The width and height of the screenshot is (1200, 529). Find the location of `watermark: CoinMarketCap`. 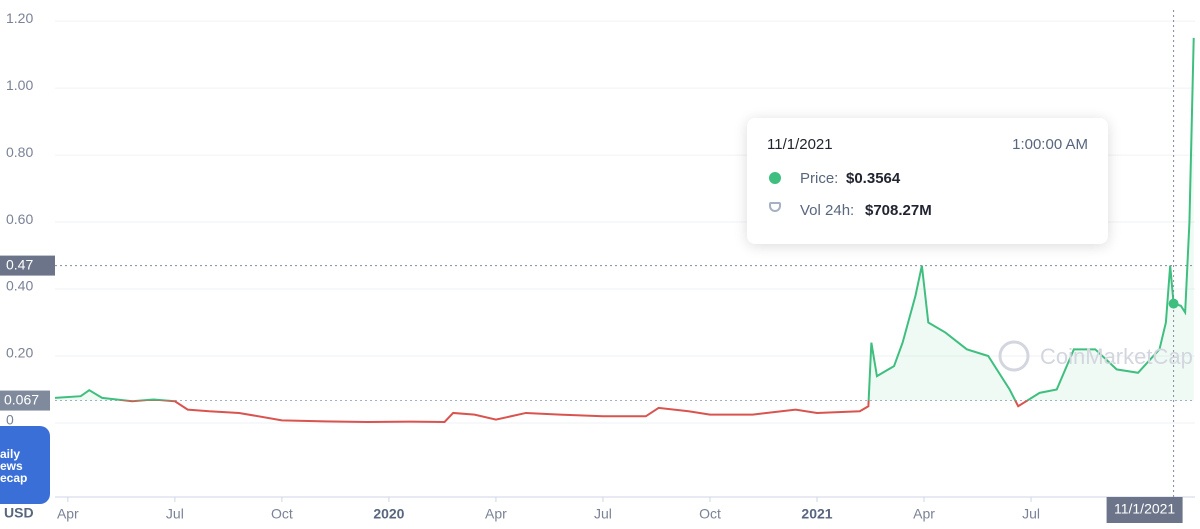

watermark: CoinMarketCap is located at coordinates (1116, 356).